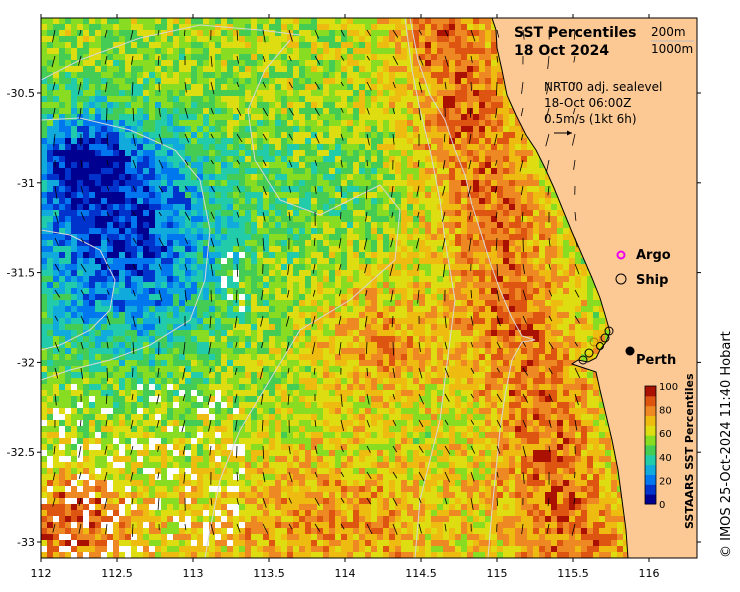 The image size is (740, 592). Describe the element at coordinates (421, 573) in the screenshot. I see `x-tick-label: 114.5` at that location.